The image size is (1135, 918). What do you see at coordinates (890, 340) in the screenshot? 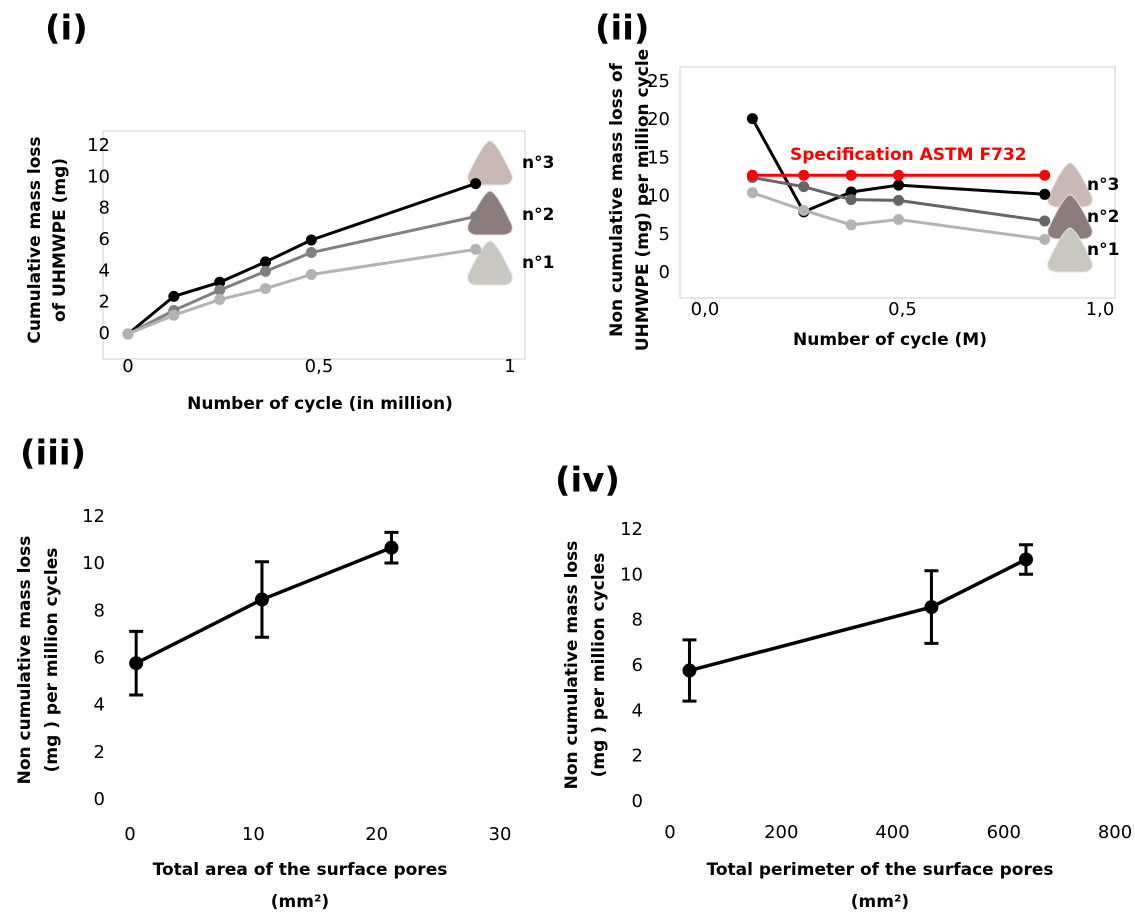
I see `x-axis-label: Number of cycle (M)` at bounding box center [890, 340].